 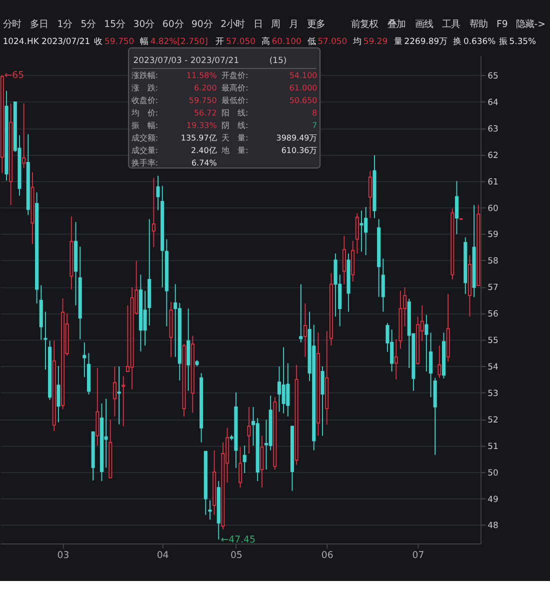 What do you see at coordinates (119, 41) in the screenshot?
I see `text: 59.750` at bounding box center [119, 41].